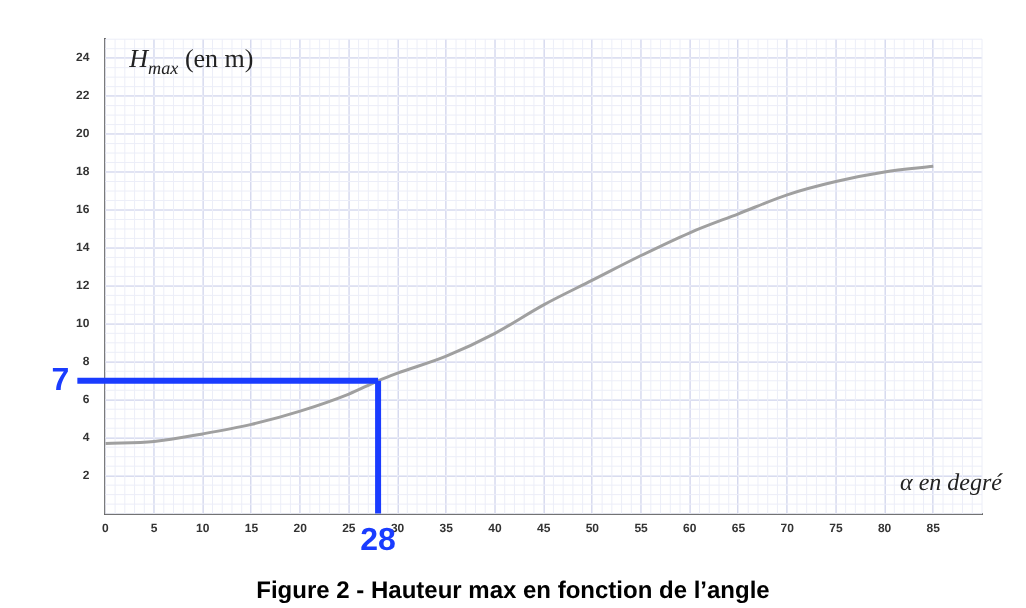 The height and width of the screenshot is (608, 1026). What do you see at coordinates (952, 481) in the screenshot?
I see `x-axis-title: α en degré` at bounding box center [952, 481].